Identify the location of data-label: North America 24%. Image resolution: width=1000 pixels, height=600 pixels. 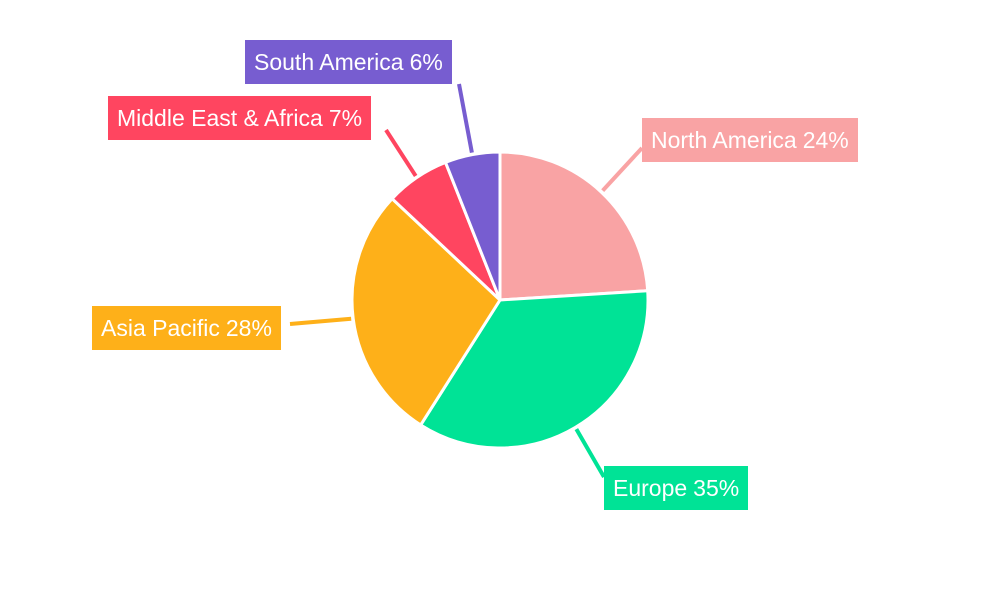
(750, 140).